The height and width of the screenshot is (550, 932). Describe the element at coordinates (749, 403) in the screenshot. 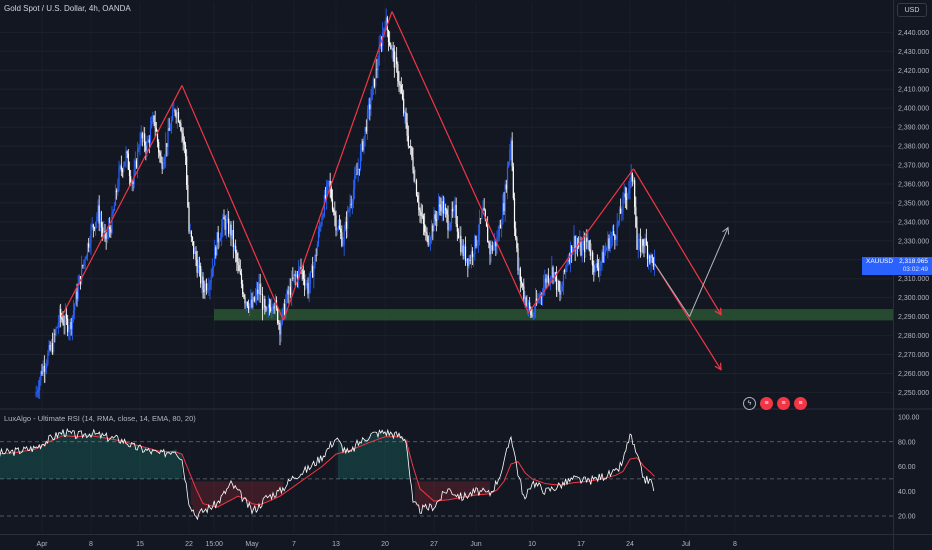

I see `lightning-icon: ϟ` at that location.